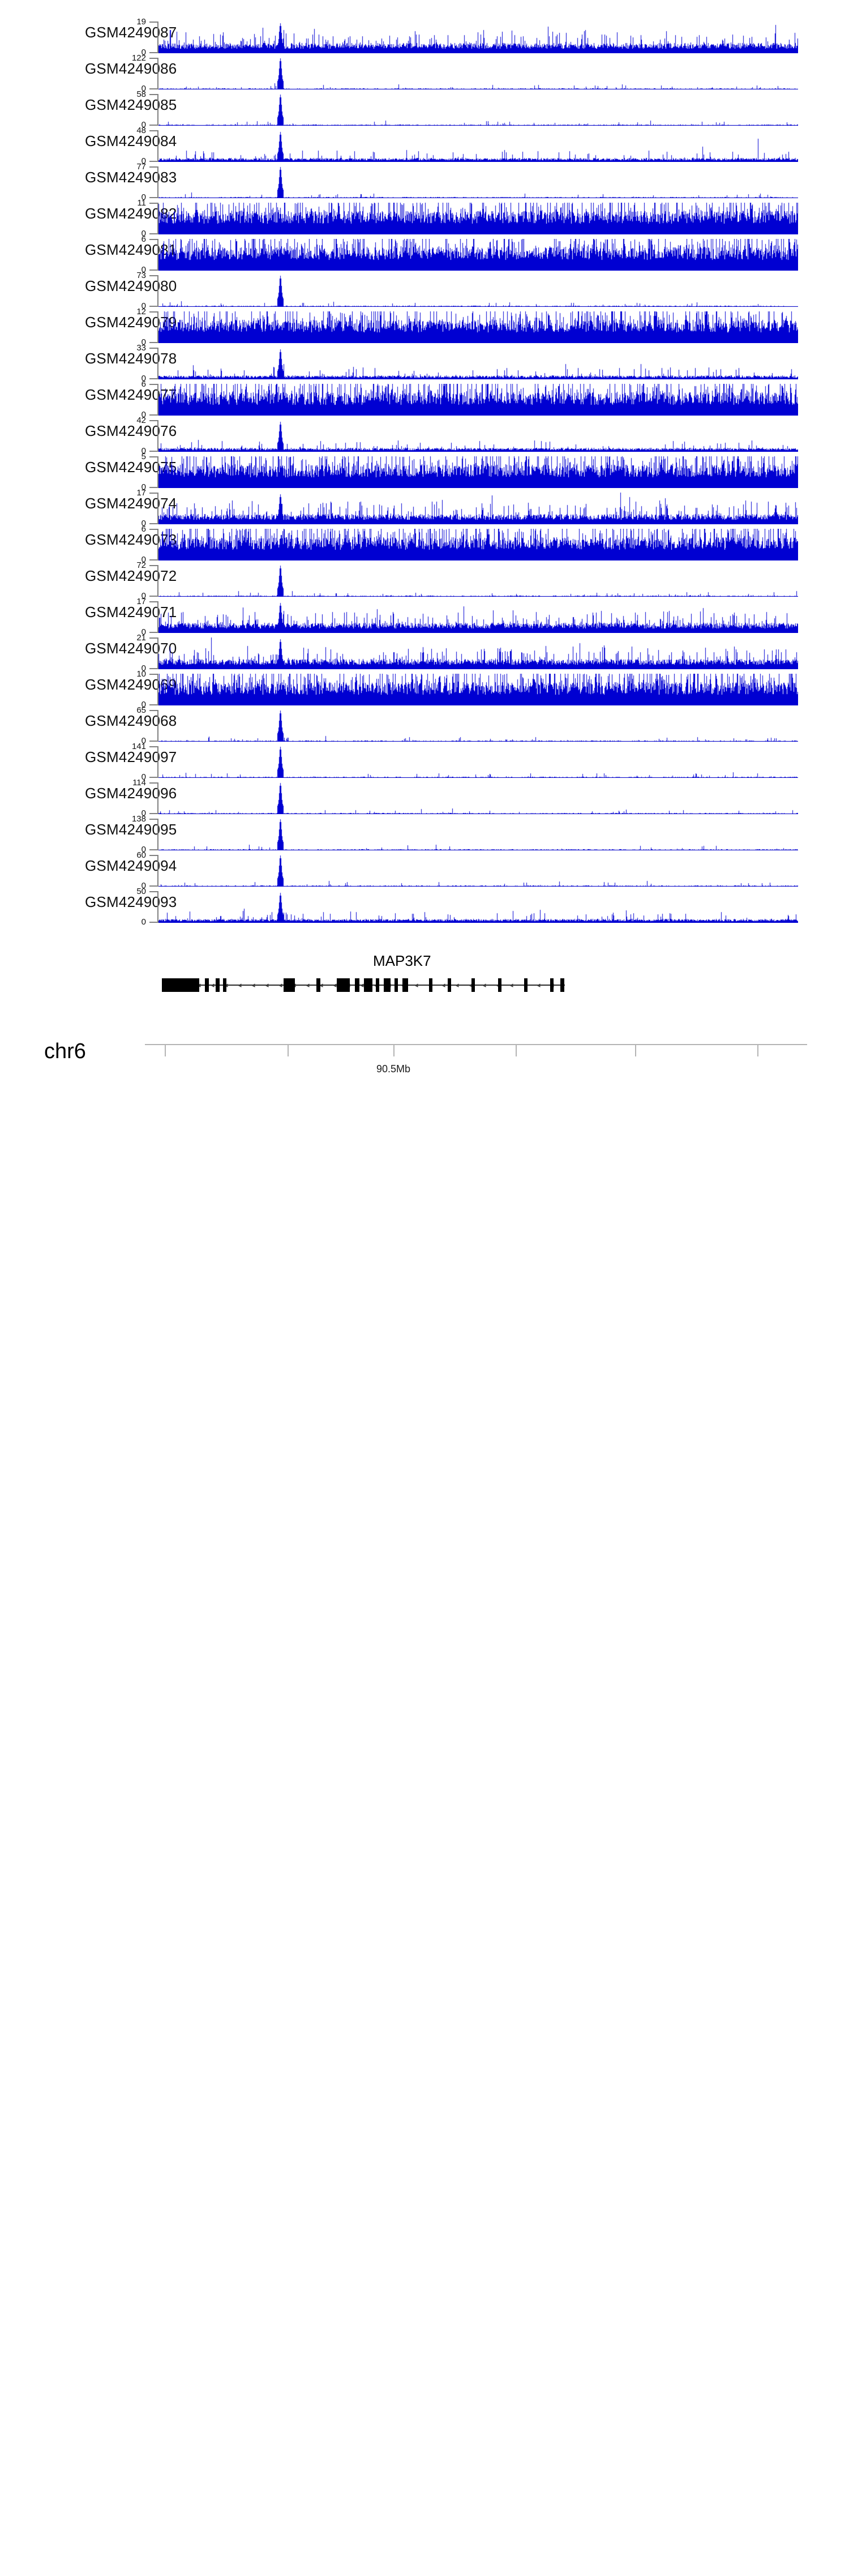  I want to click on coverage-track: GSM4249094 60 0, so click(424, 870).